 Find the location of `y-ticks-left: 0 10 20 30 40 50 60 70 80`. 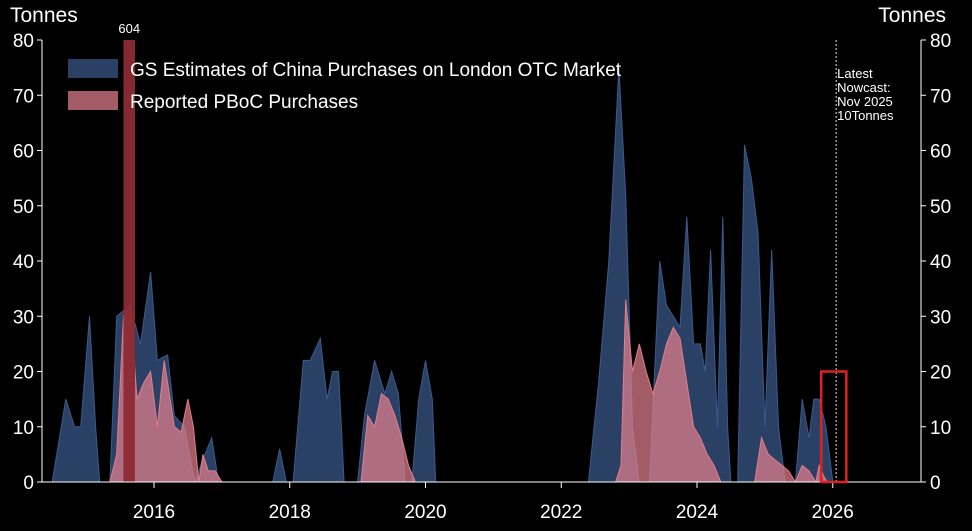

y-ticks-left: 0 10 20 30 40 50 60 70 80 is located at coordinates (27, 262).